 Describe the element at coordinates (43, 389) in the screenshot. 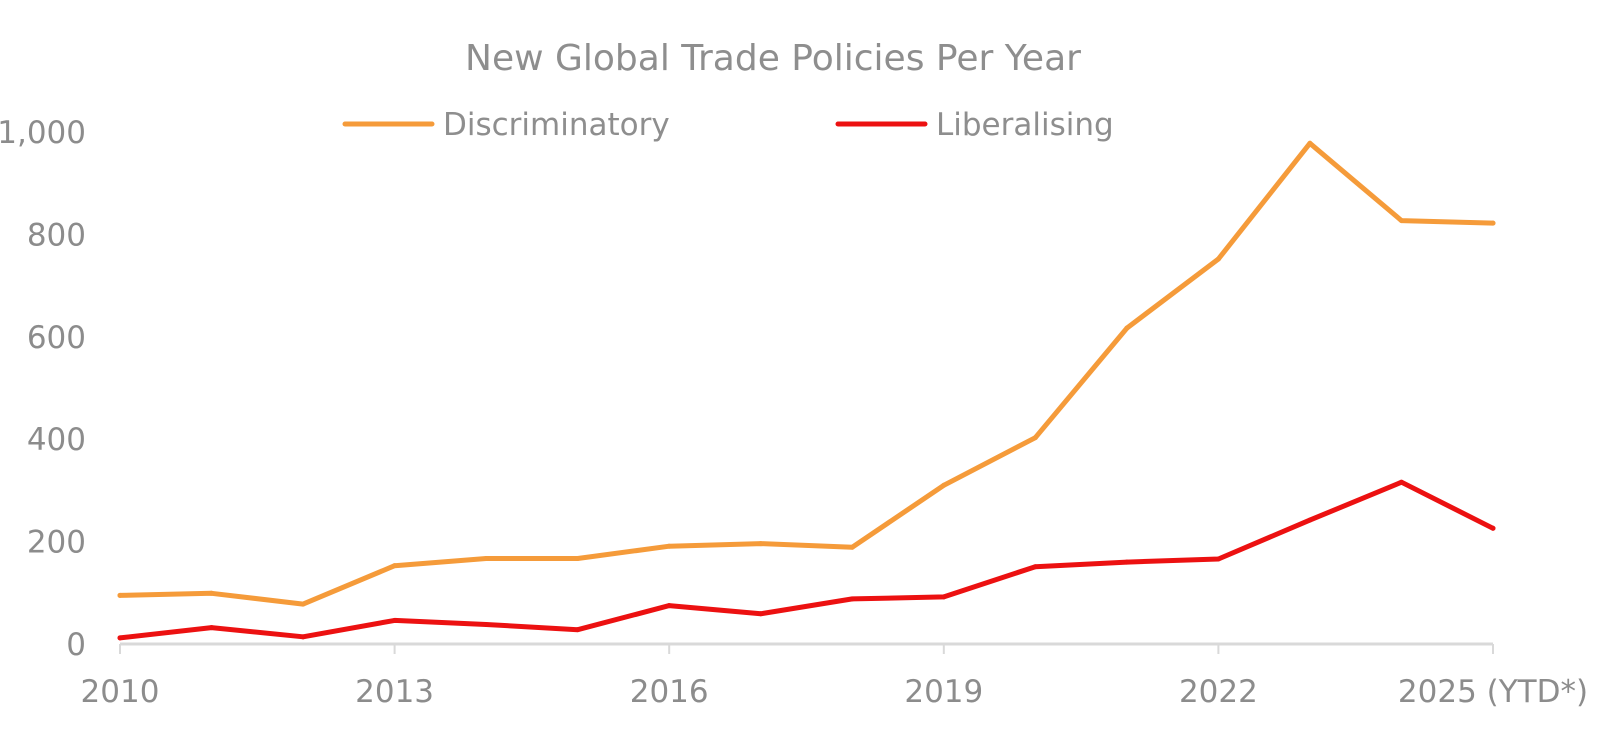

I see `y-axis: 0 200 400 600 800 1,000` at that location.